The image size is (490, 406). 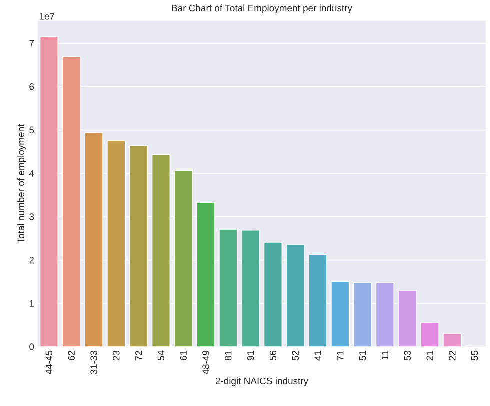 What do you see at coordinates (32, 87) in the screenshot?
I see `y-tick-label: 6` at bounding box center [32, 87].